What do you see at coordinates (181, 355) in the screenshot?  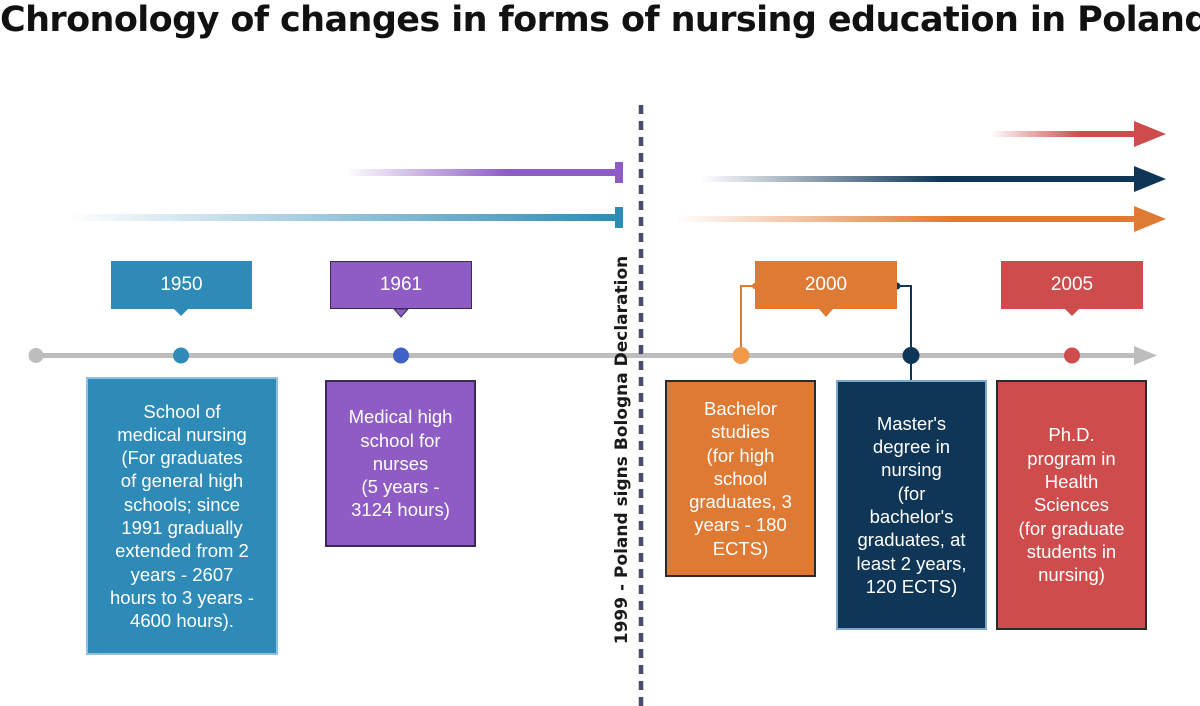 I see `milestone-dot-1950` at bounding box center [181, 355].